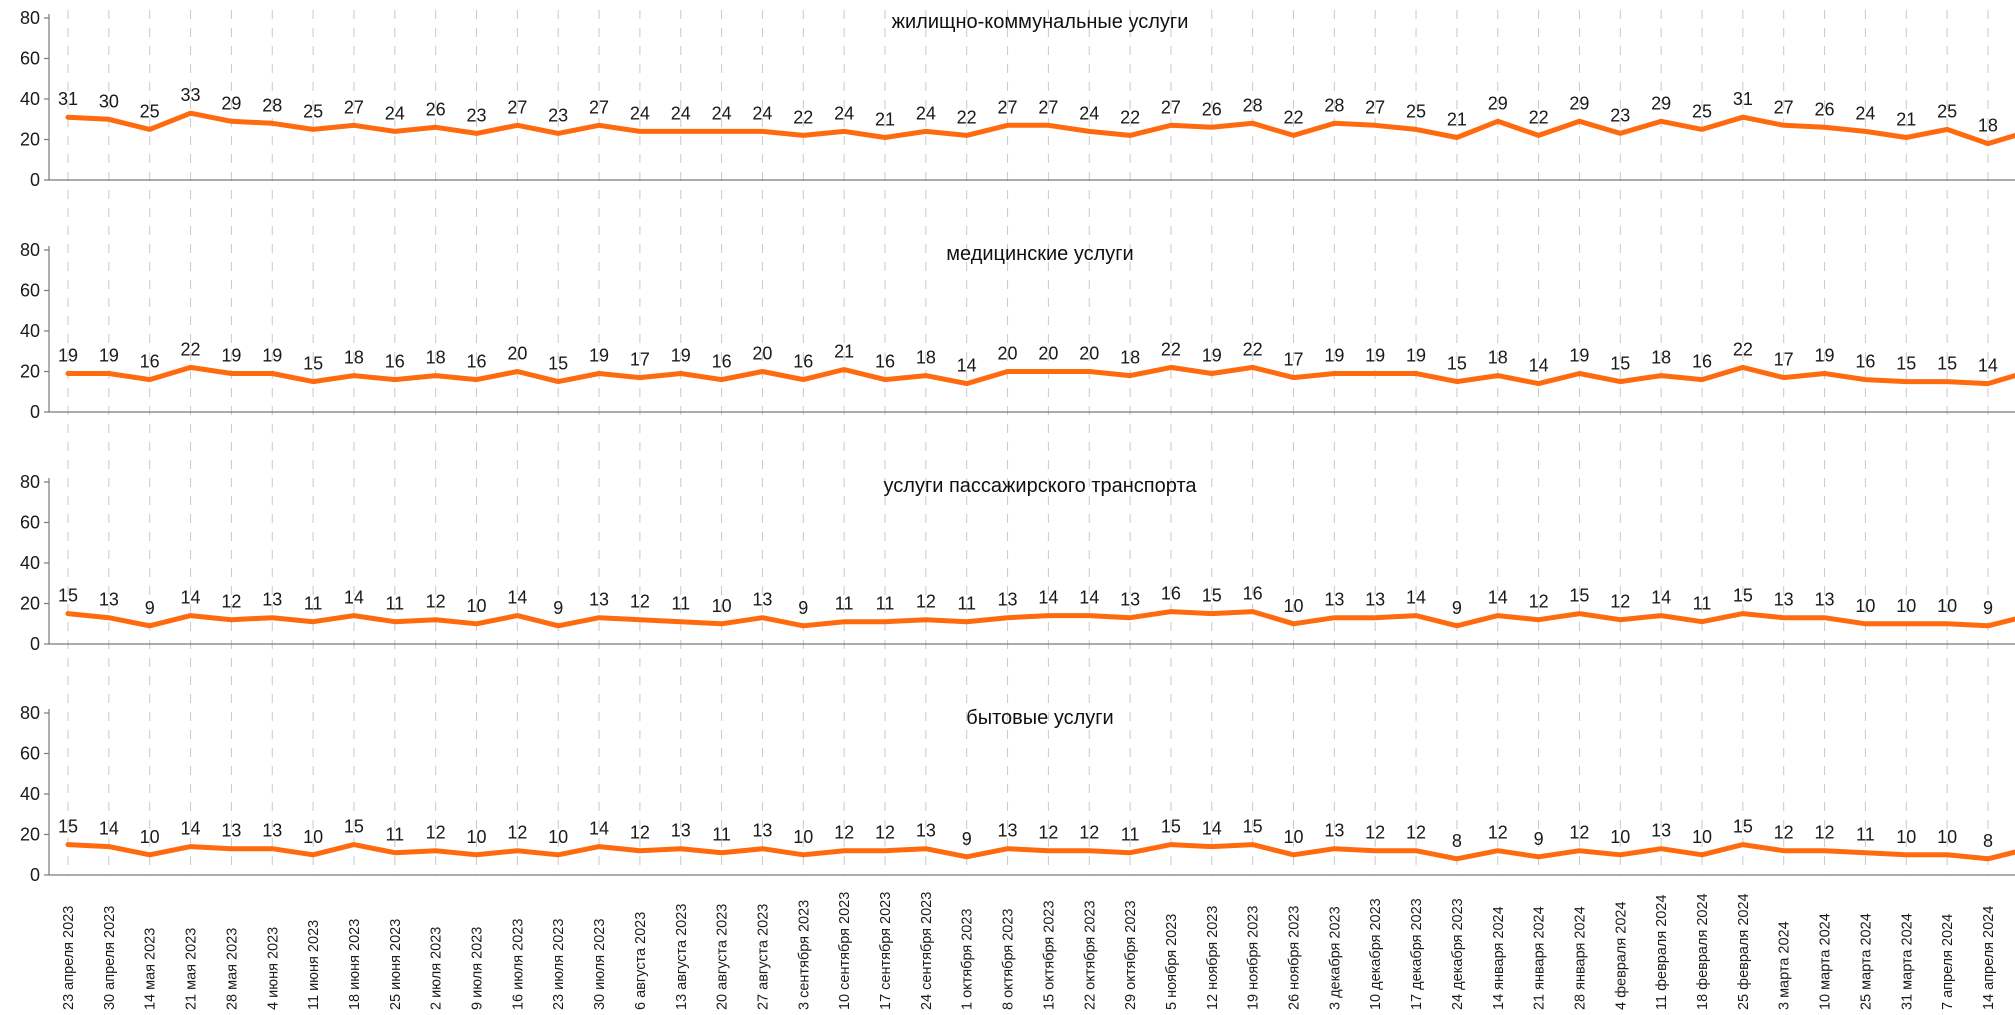 The width and height of the screenshot is (2015, 1015). What do you see at coordinates (232, 969) in the screenshot?
I see `x-tick-label: 28 мая 2023` at bounding box center [232, 969].